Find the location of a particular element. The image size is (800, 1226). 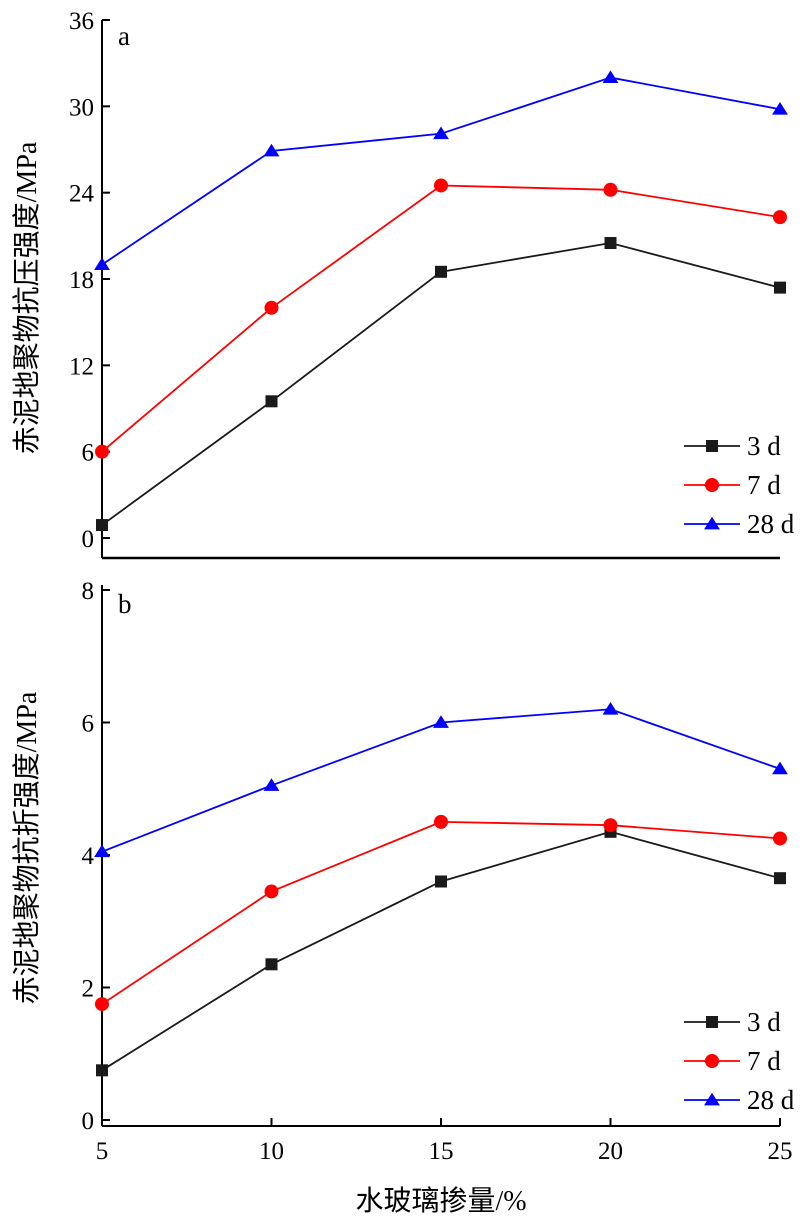

panel-a-legend: 3 d 7 d 28 d is located at coordinates (739, 485).